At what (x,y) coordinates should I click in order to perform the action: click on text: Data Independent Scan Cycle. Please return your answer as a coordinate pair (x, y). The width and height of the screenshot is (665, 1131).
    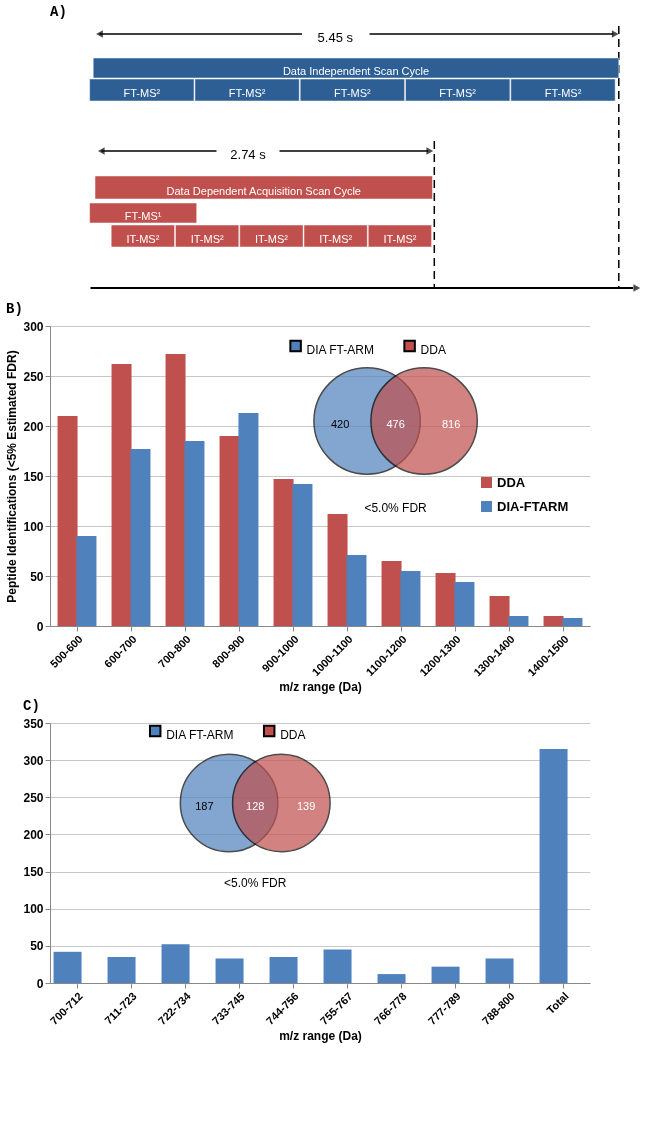
    Looking at the image, I should click on (356, 71).